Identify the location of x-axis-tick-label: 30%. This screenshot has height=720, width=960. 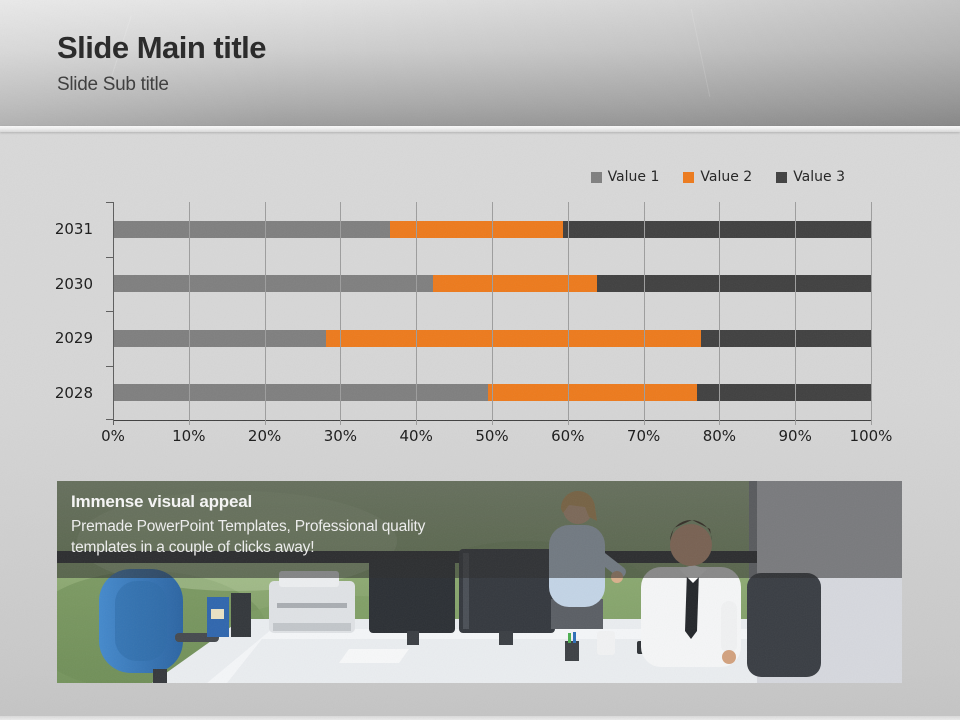
(340, 436).